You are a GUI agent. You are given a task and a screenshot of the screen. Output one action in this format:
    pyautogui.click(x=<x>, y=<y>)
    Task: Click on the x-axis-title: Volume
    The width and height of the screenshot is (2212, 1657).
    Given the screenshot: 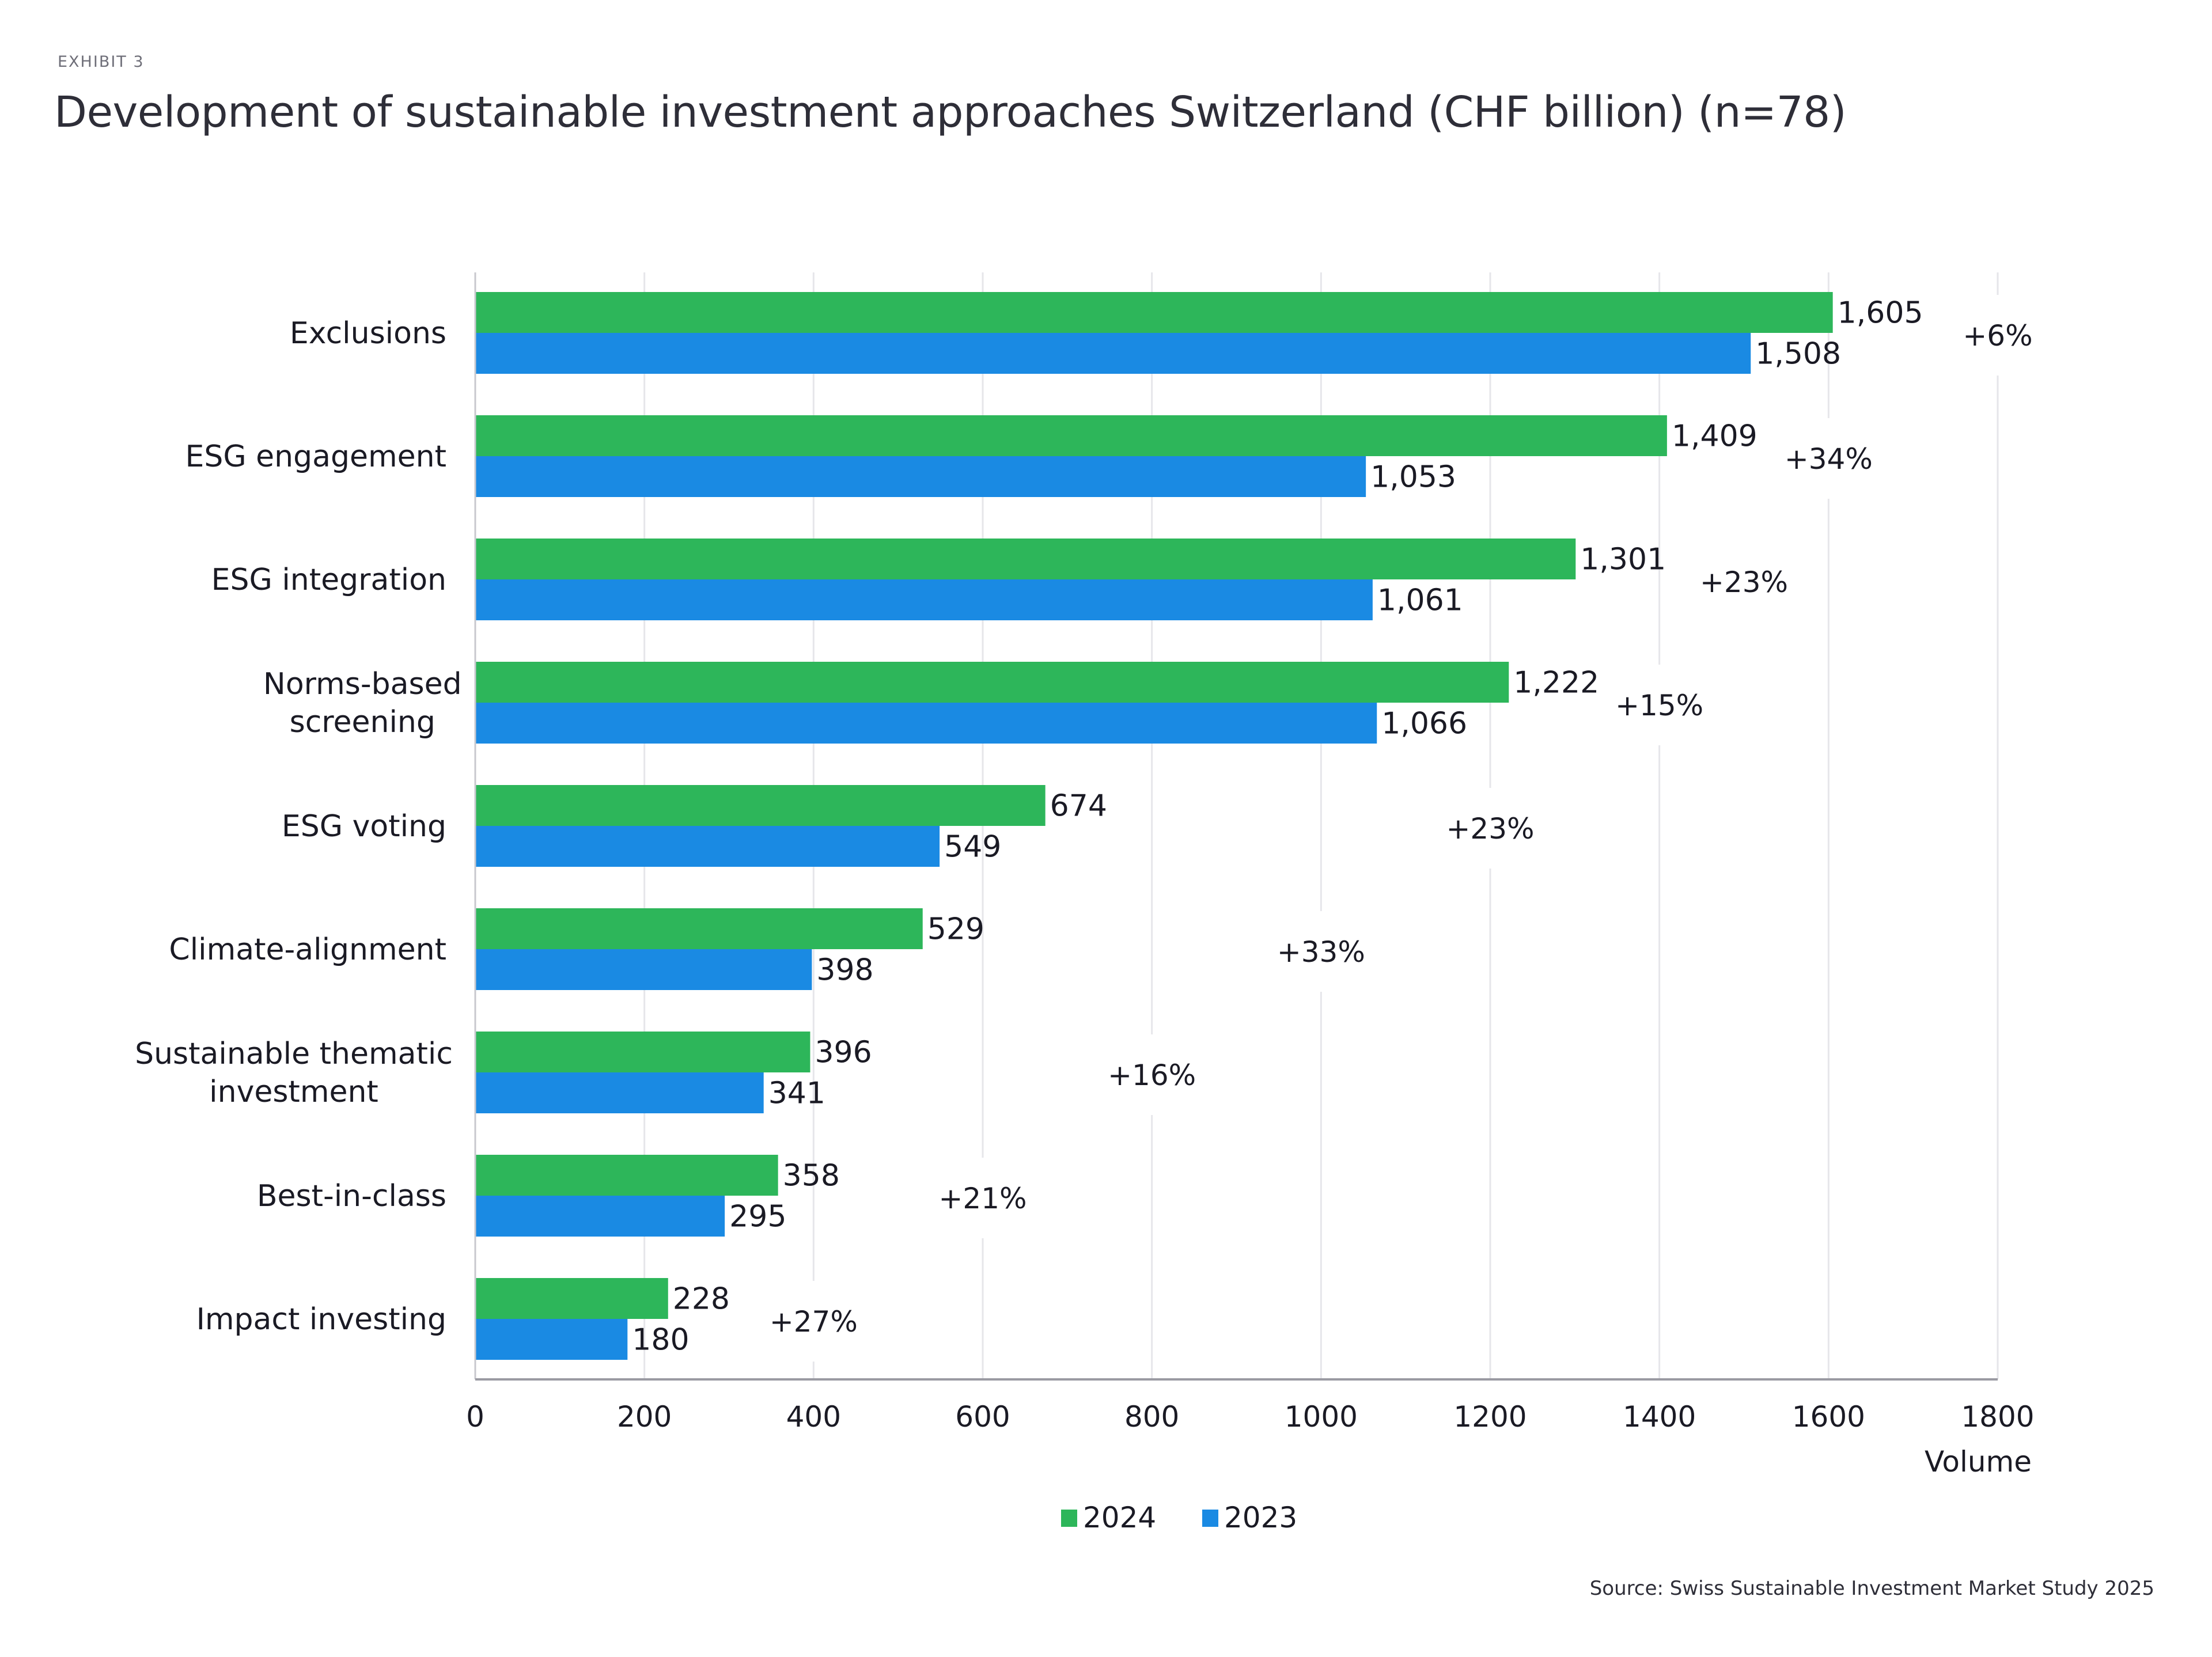 What is the action you would take?
    pyautogui.click(x=1978, y=1461)
    